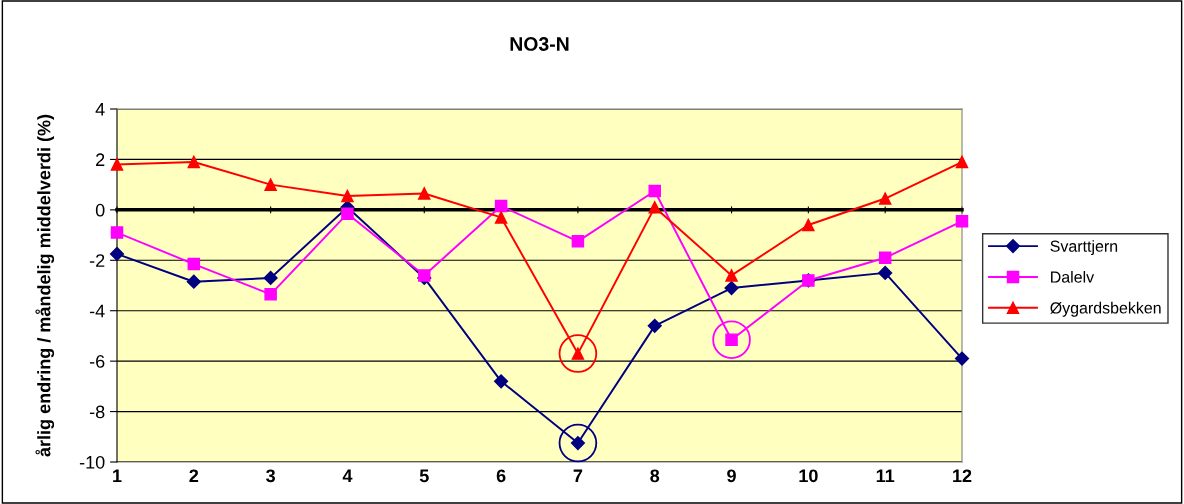  I want to click on x-tick-label: 9, so click(731, 476).